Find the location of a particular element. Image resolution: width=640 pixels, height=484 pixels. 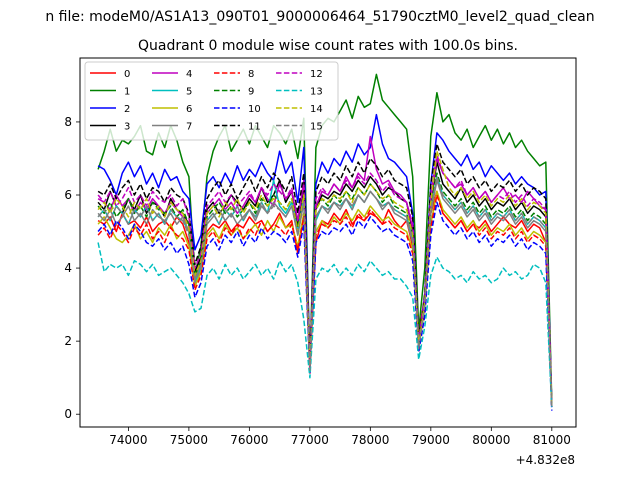

x-tick-label: 79000 is located at coordinates (431, 440).